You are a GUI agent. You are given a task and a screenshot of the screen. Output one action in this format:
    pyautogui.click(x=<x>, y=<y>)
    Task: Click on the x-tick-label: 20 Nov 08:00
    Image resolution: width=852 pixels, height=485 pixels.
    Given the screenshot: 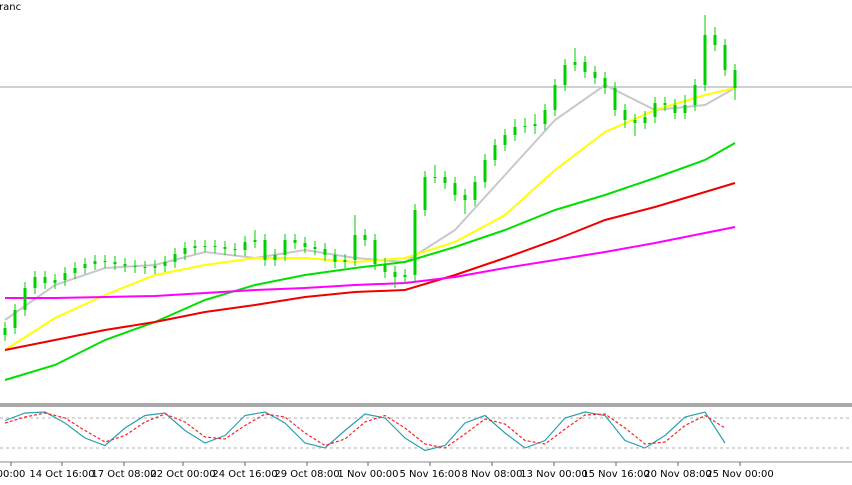 What is the action you would take?
    pyautogui.click(x=677, y=474)
    